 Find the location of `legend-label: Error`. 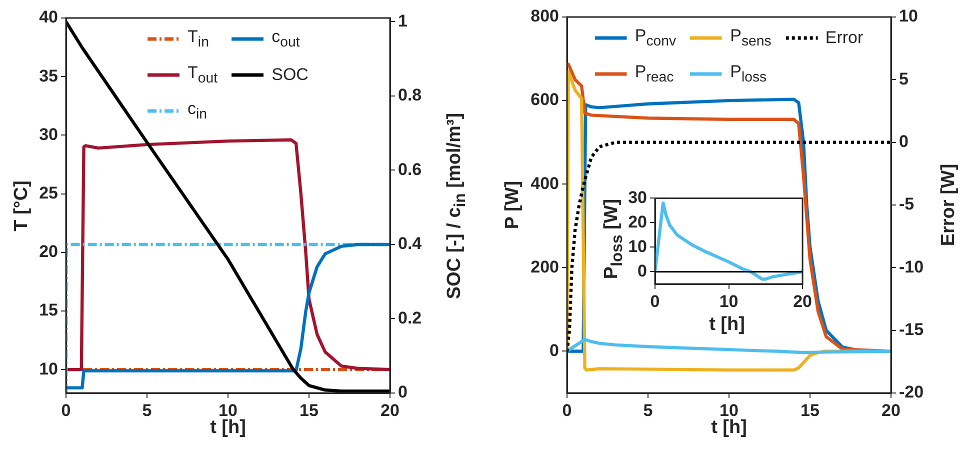

legend-label: Error is located at coordinates (844, 38).